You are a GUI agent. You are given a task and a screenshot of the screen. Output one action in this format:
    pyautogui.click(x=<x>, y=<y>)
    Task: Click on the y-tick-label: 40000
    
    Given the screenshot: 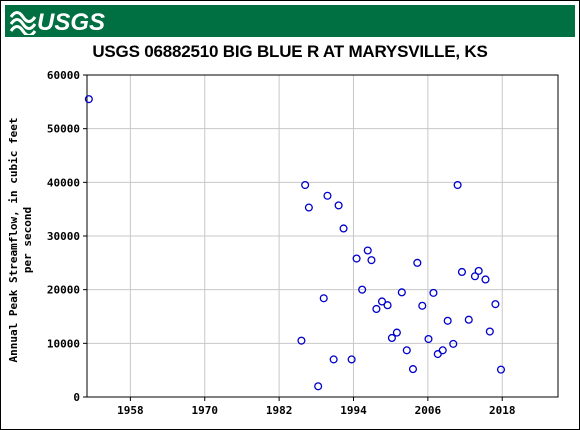 What is the action you would take?
    pyautogui.click(x=63, y=182)
    